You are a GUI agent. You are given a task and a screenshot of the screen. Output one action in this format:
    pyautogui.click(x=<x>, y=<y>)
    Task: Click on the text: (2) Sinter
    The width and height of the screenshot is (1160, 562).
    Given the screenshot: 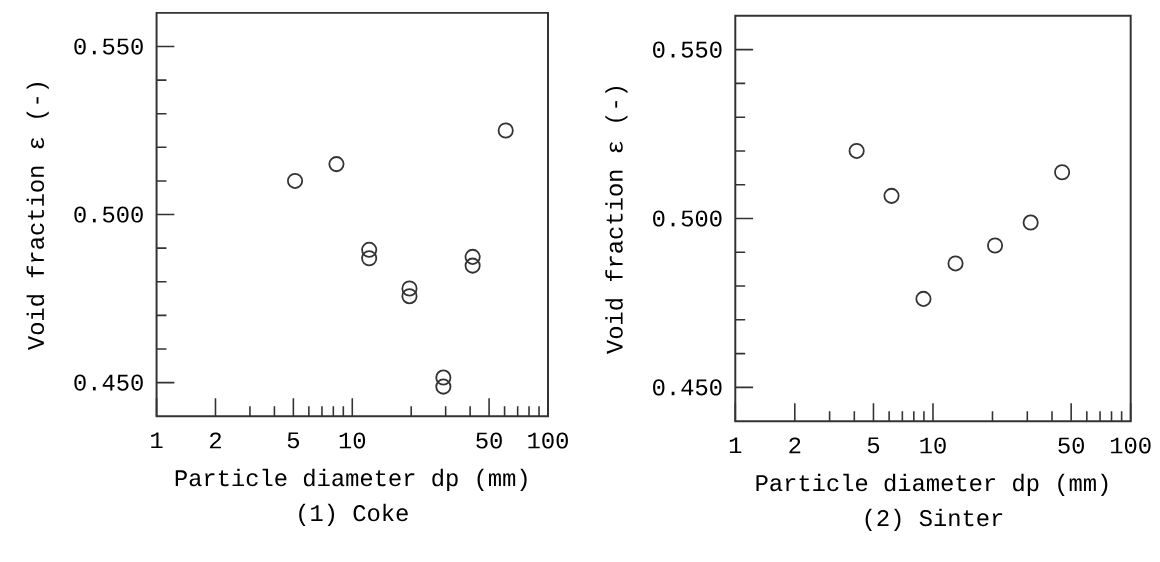 What is the action you would take?
    pyautogui.click(x=934, y=519)
    